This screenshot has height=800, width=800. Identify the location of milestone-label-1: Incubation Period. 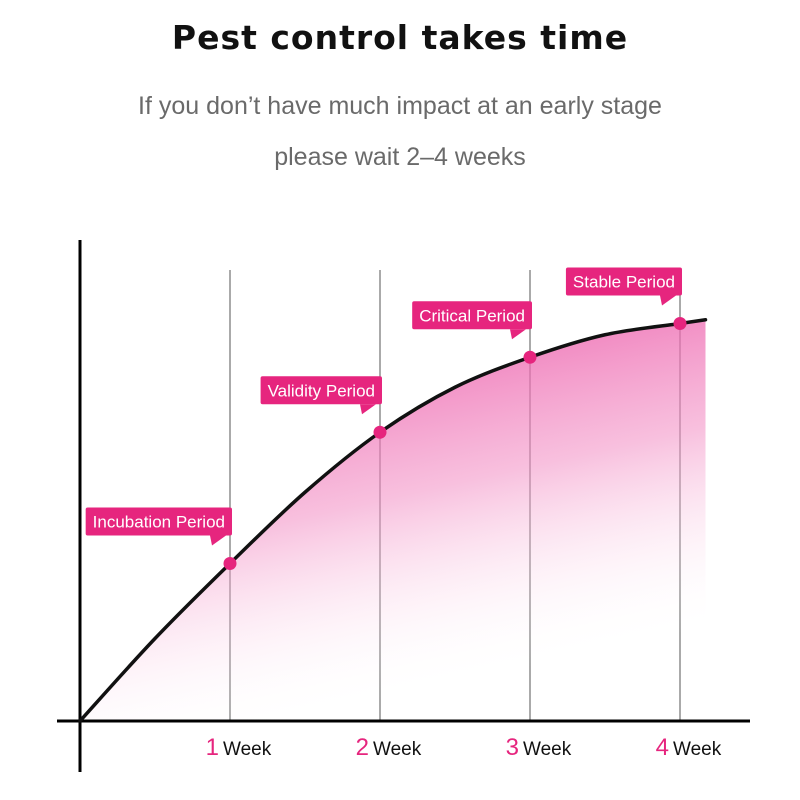
(158, 526).